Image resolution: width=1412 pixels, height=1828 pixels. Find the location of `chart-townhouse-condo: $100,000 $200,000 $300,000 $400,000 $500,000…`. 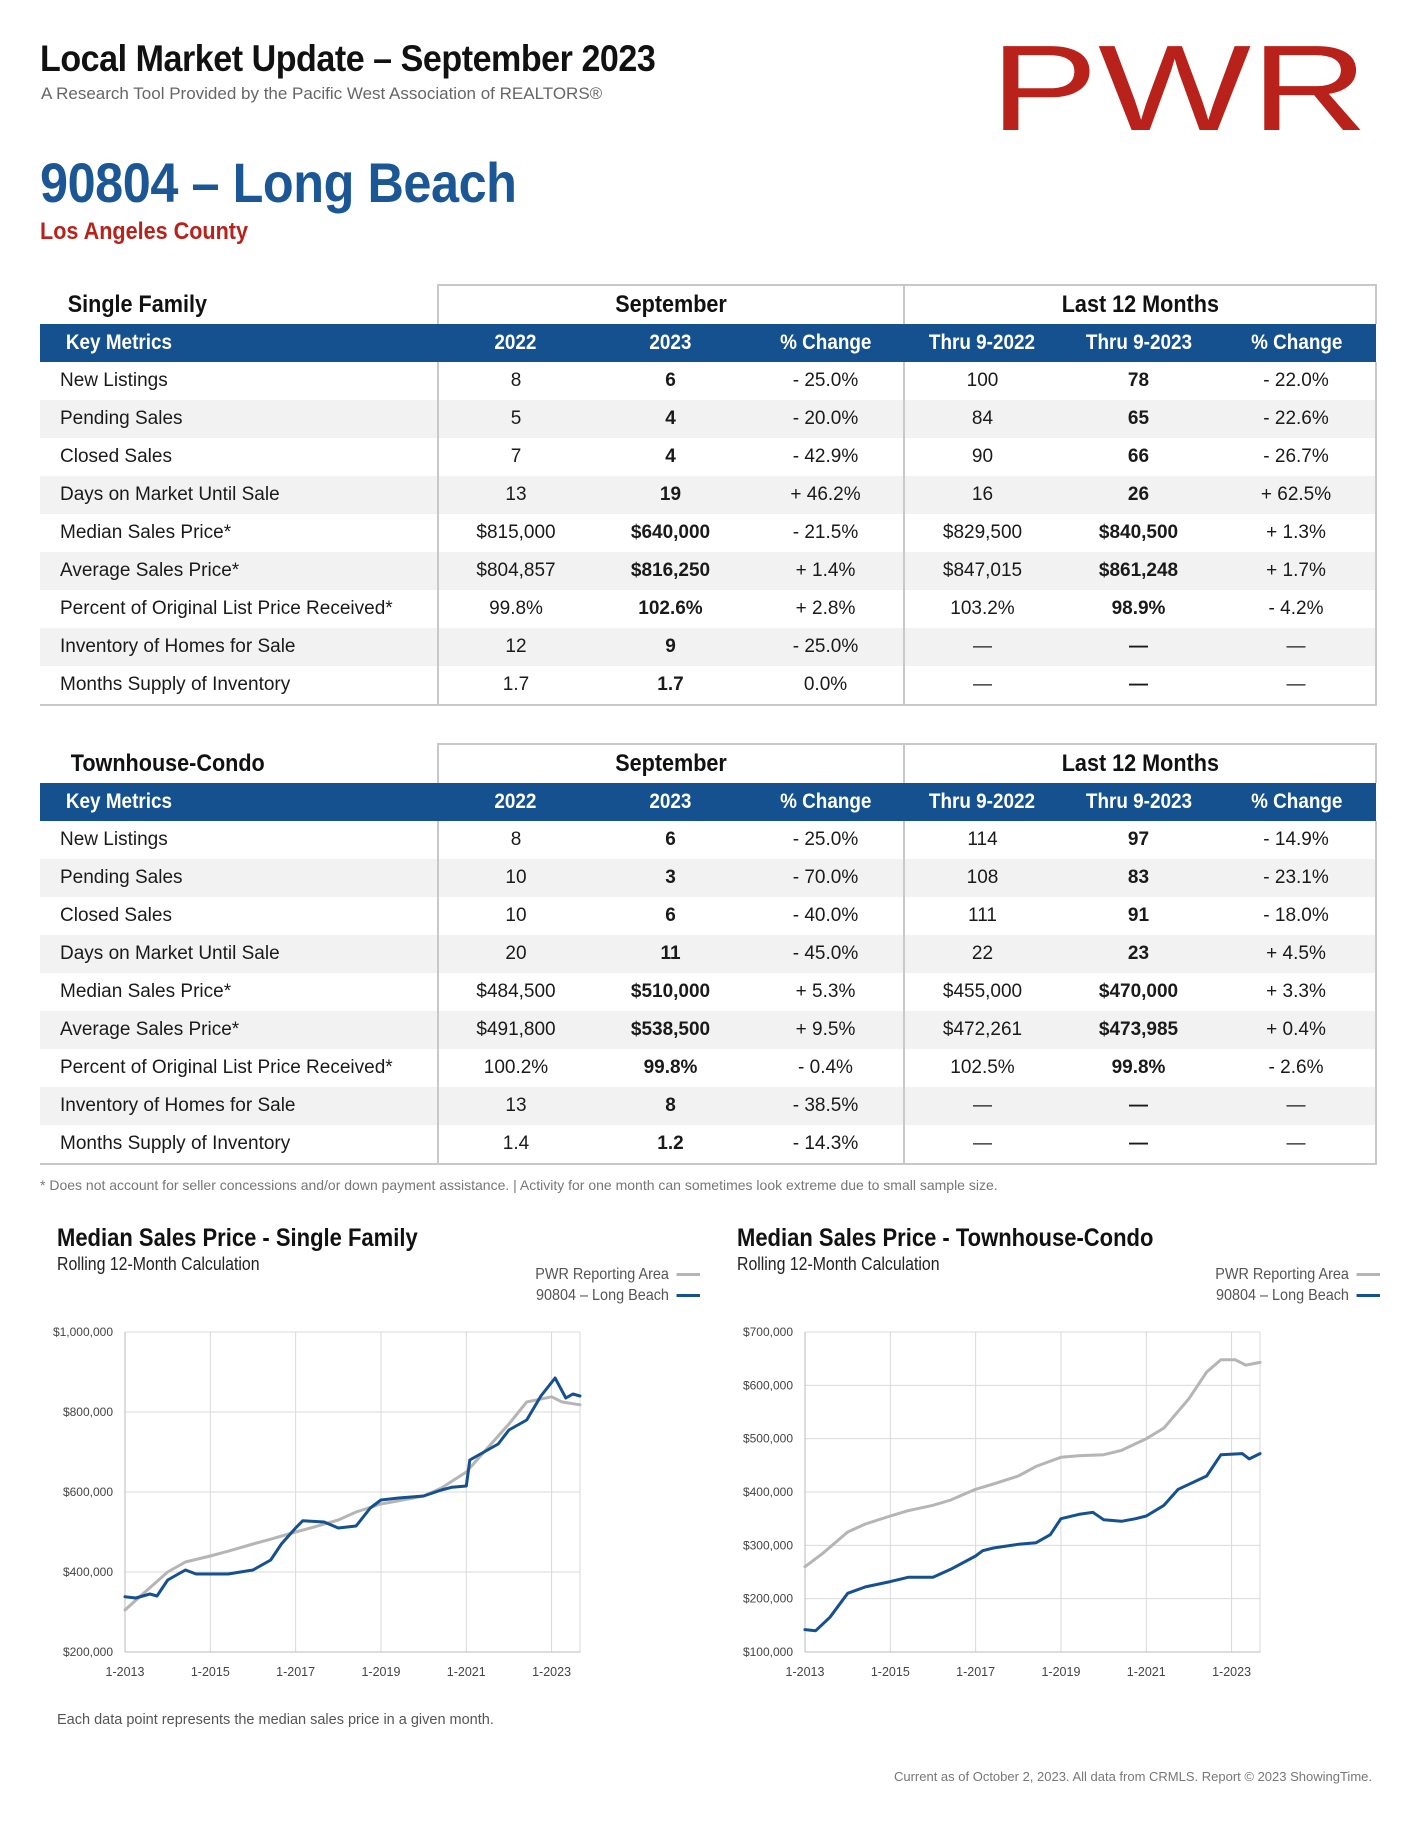

chart-townhouse-condo: $100,000 $200,000 $300,000 $400,000 $500,000… is located at coordinates (1050, 1502).